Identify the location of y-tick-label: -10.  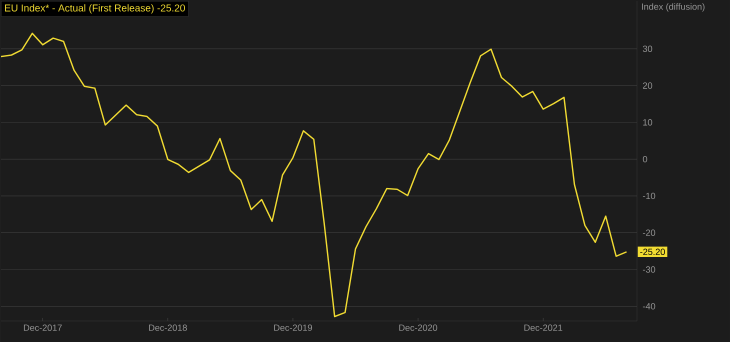
(649, 196).